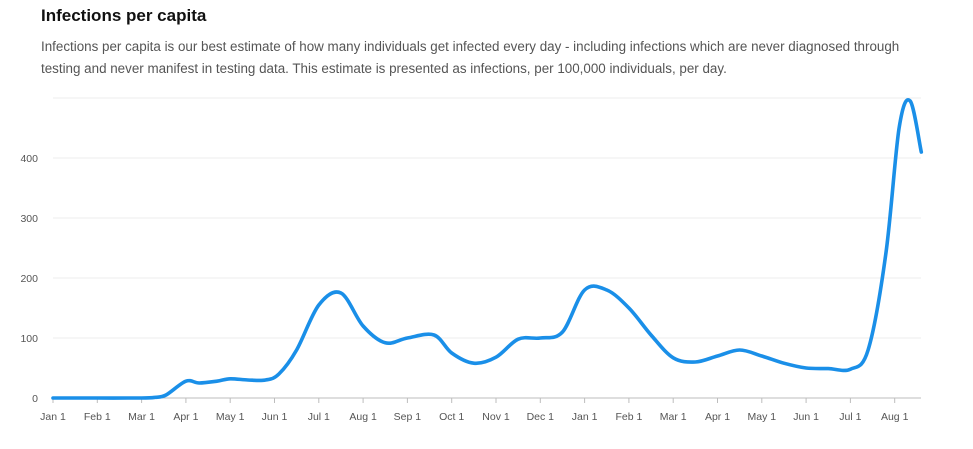 The image size is (973, 449). Describe the element at coordinates (408, 417) in the screenshot. I see `x-tick-label: Sep 1` at that location.